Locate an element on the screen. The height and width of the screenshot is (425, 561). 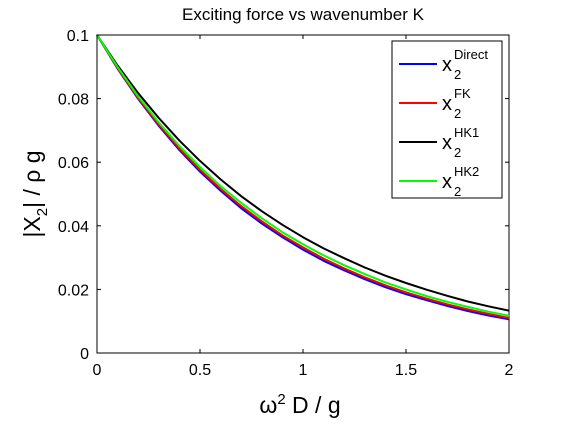
x-axis-label-main: ω is located at coordinates (268, 405).